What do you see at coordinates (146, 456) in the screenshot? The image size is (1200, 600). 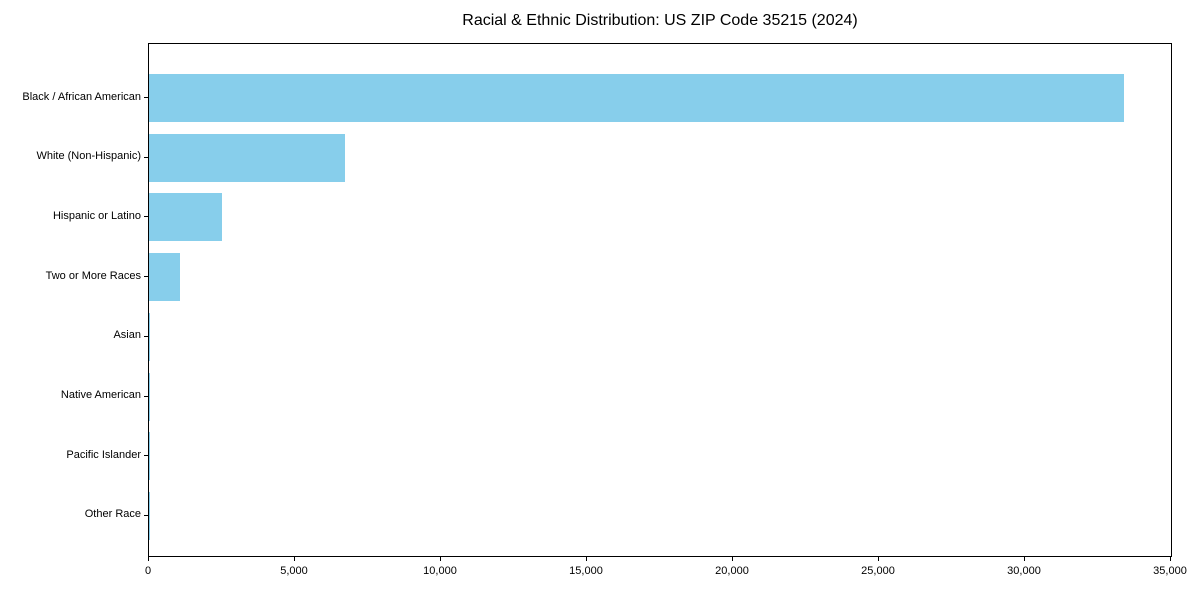 I see `y-tick-pacific-islander` at bounding box center [146, 456].